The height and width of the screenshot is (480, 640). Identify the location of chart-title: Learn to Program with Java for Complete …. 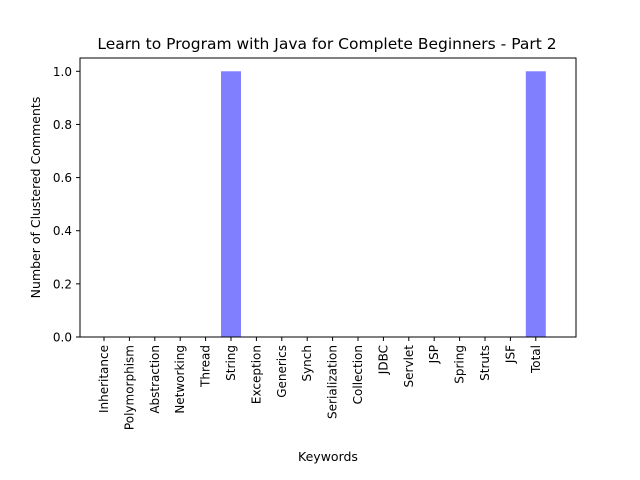
(326, 44).